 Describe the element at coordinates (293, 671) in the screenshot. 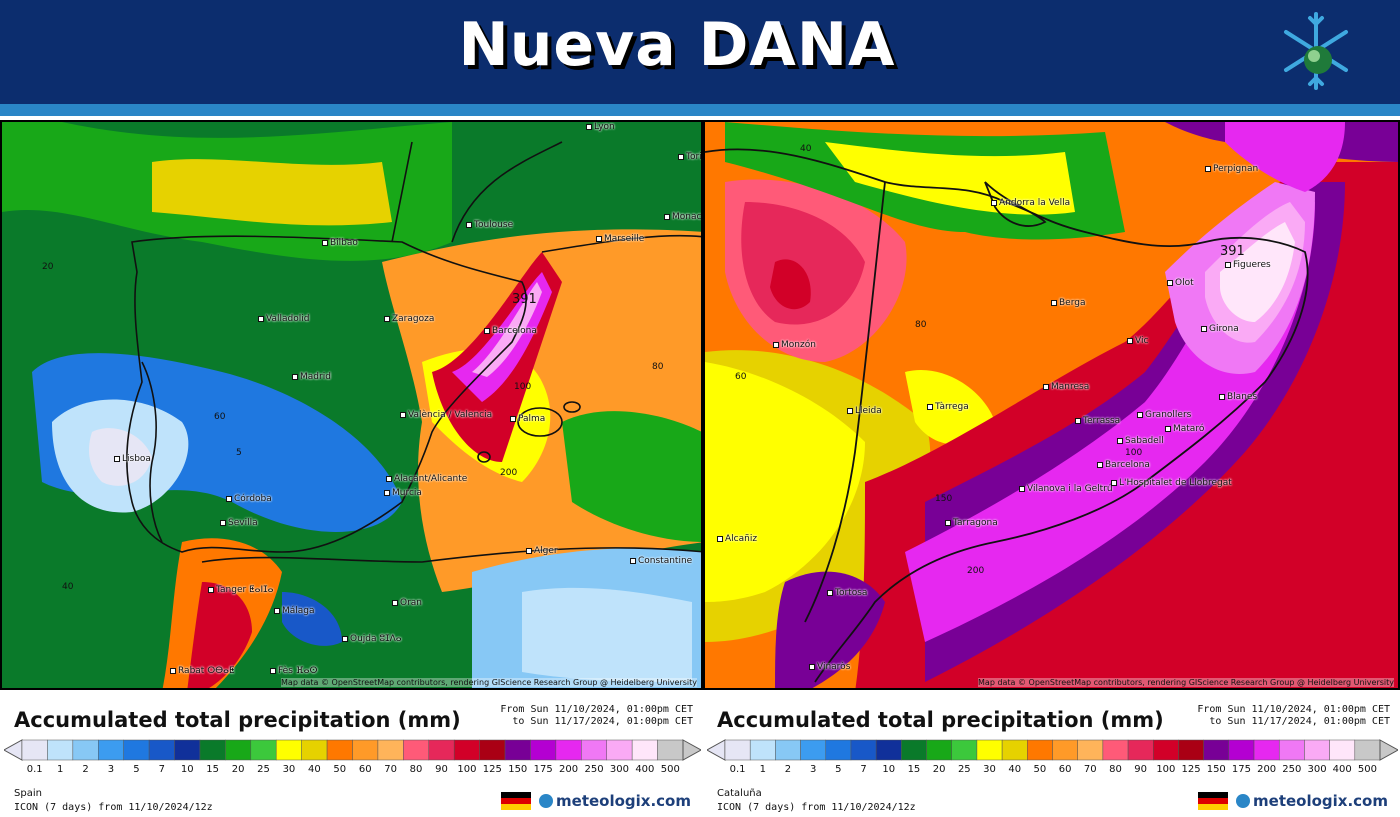

I see `city-label: Fès ⴼⴰⵙ` at that location.